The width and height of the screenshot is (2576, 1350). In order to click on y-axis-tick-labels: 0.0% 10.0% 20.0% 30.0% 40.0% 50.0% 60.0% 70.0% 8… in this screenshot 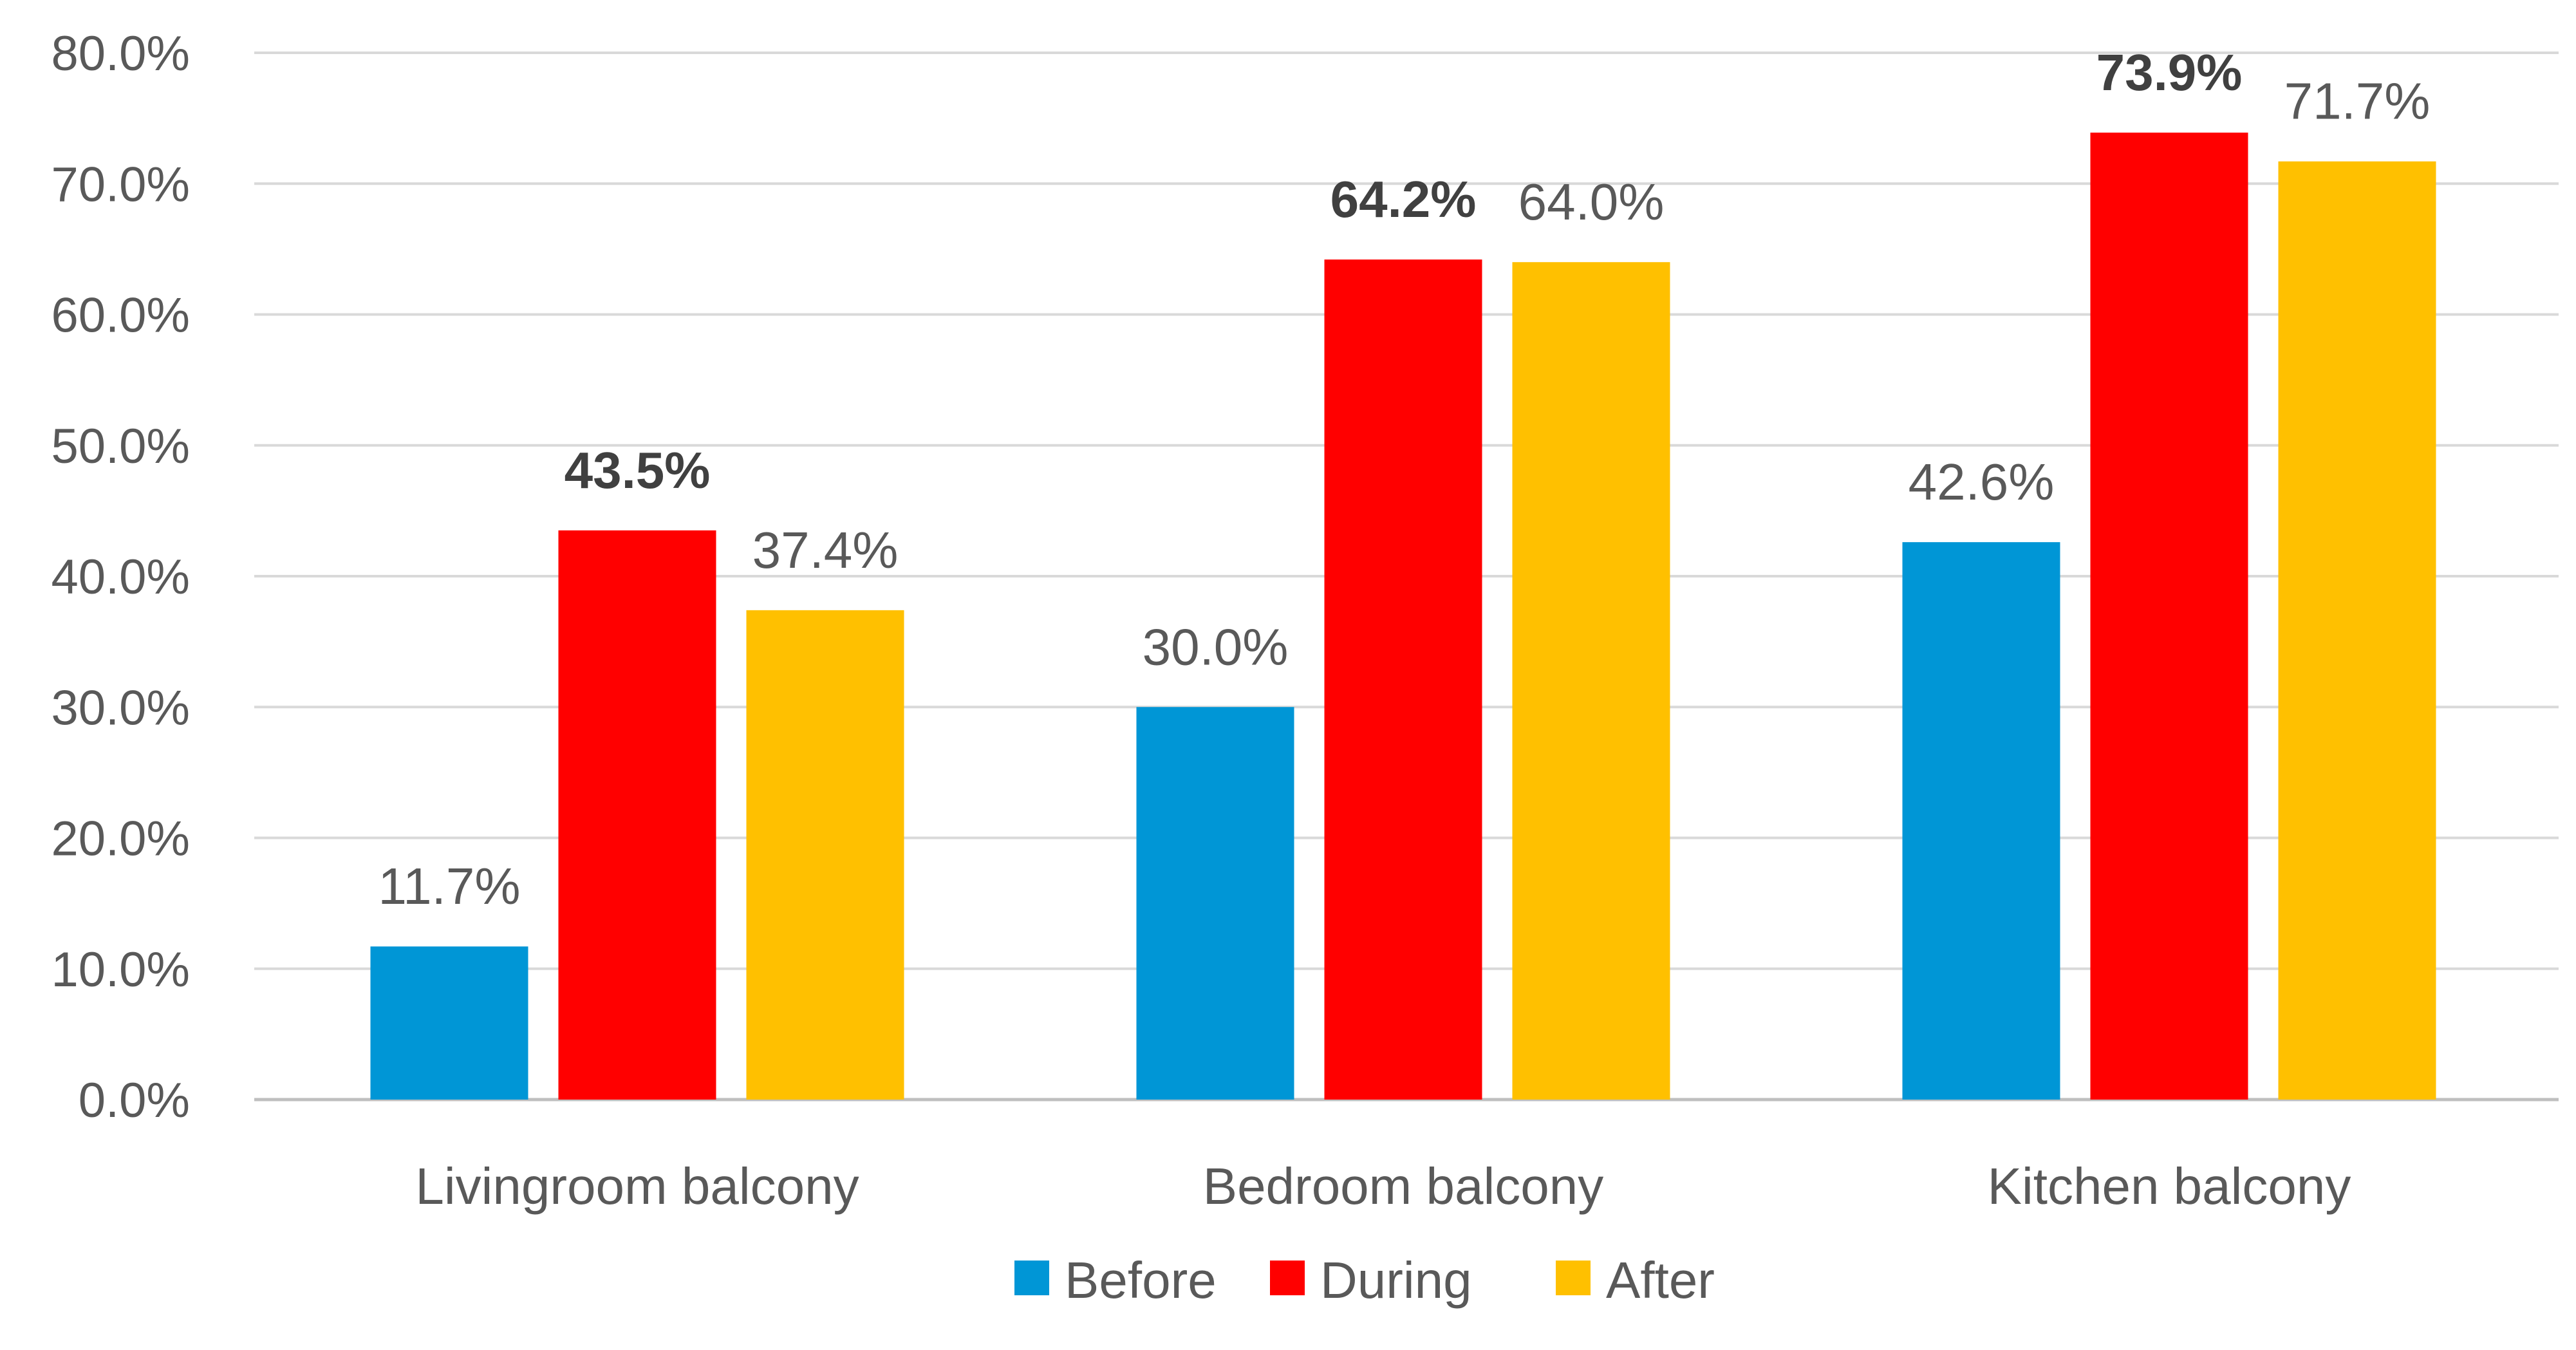, I will do `click(121, 577)`.